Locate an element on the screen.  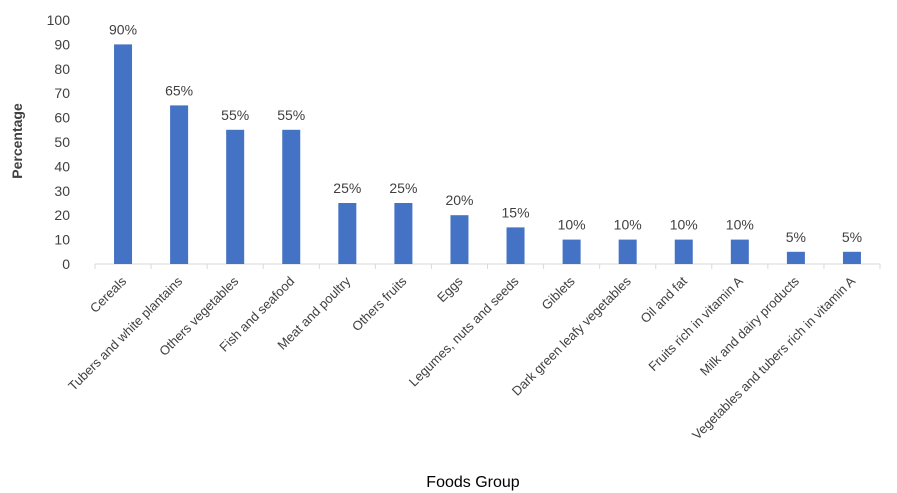
y-tick-label: 0 is located at coordinates (66, 264).